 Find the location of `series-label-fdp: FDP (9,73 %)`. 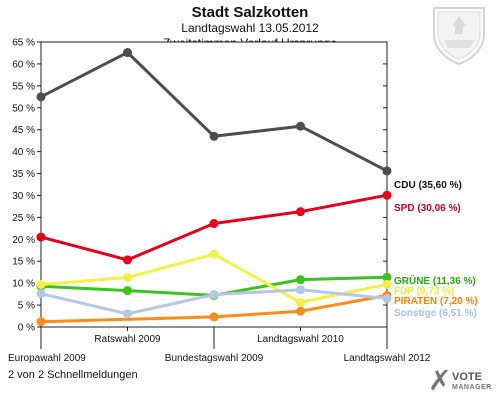

series-label-fdp: FDP (9,73 %) is located at coordinates (424, 291).